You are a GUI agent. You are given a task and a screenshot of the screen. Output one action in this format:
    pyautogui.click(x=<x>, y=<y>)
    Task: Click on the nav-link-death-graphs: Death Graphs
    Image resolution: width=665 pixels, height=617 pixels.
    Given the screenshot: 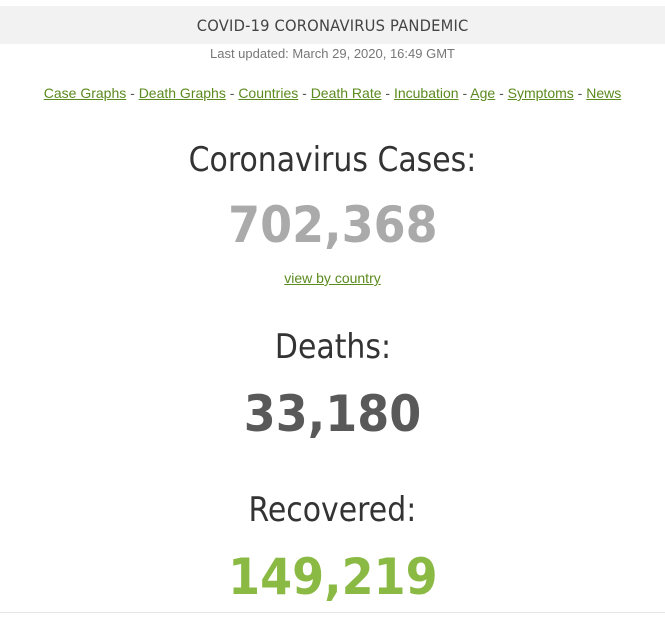 What is the action you would take?
    pyautogui.click(x=182, y=93)
    